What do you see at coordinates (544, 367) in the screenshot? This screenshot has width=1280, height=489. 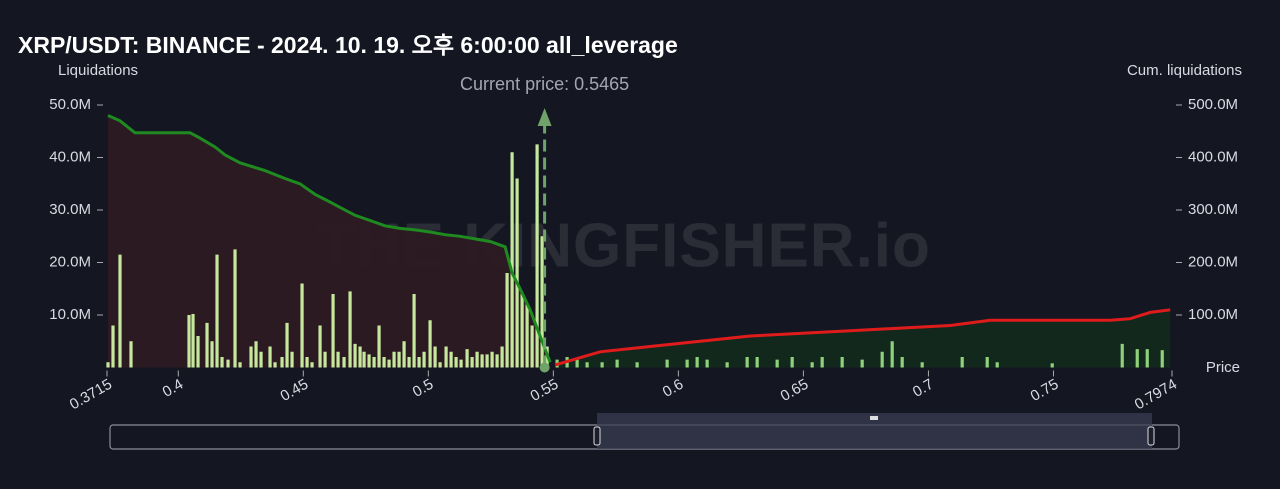 I see `current-price-dot` at bounding box center [544, 367].